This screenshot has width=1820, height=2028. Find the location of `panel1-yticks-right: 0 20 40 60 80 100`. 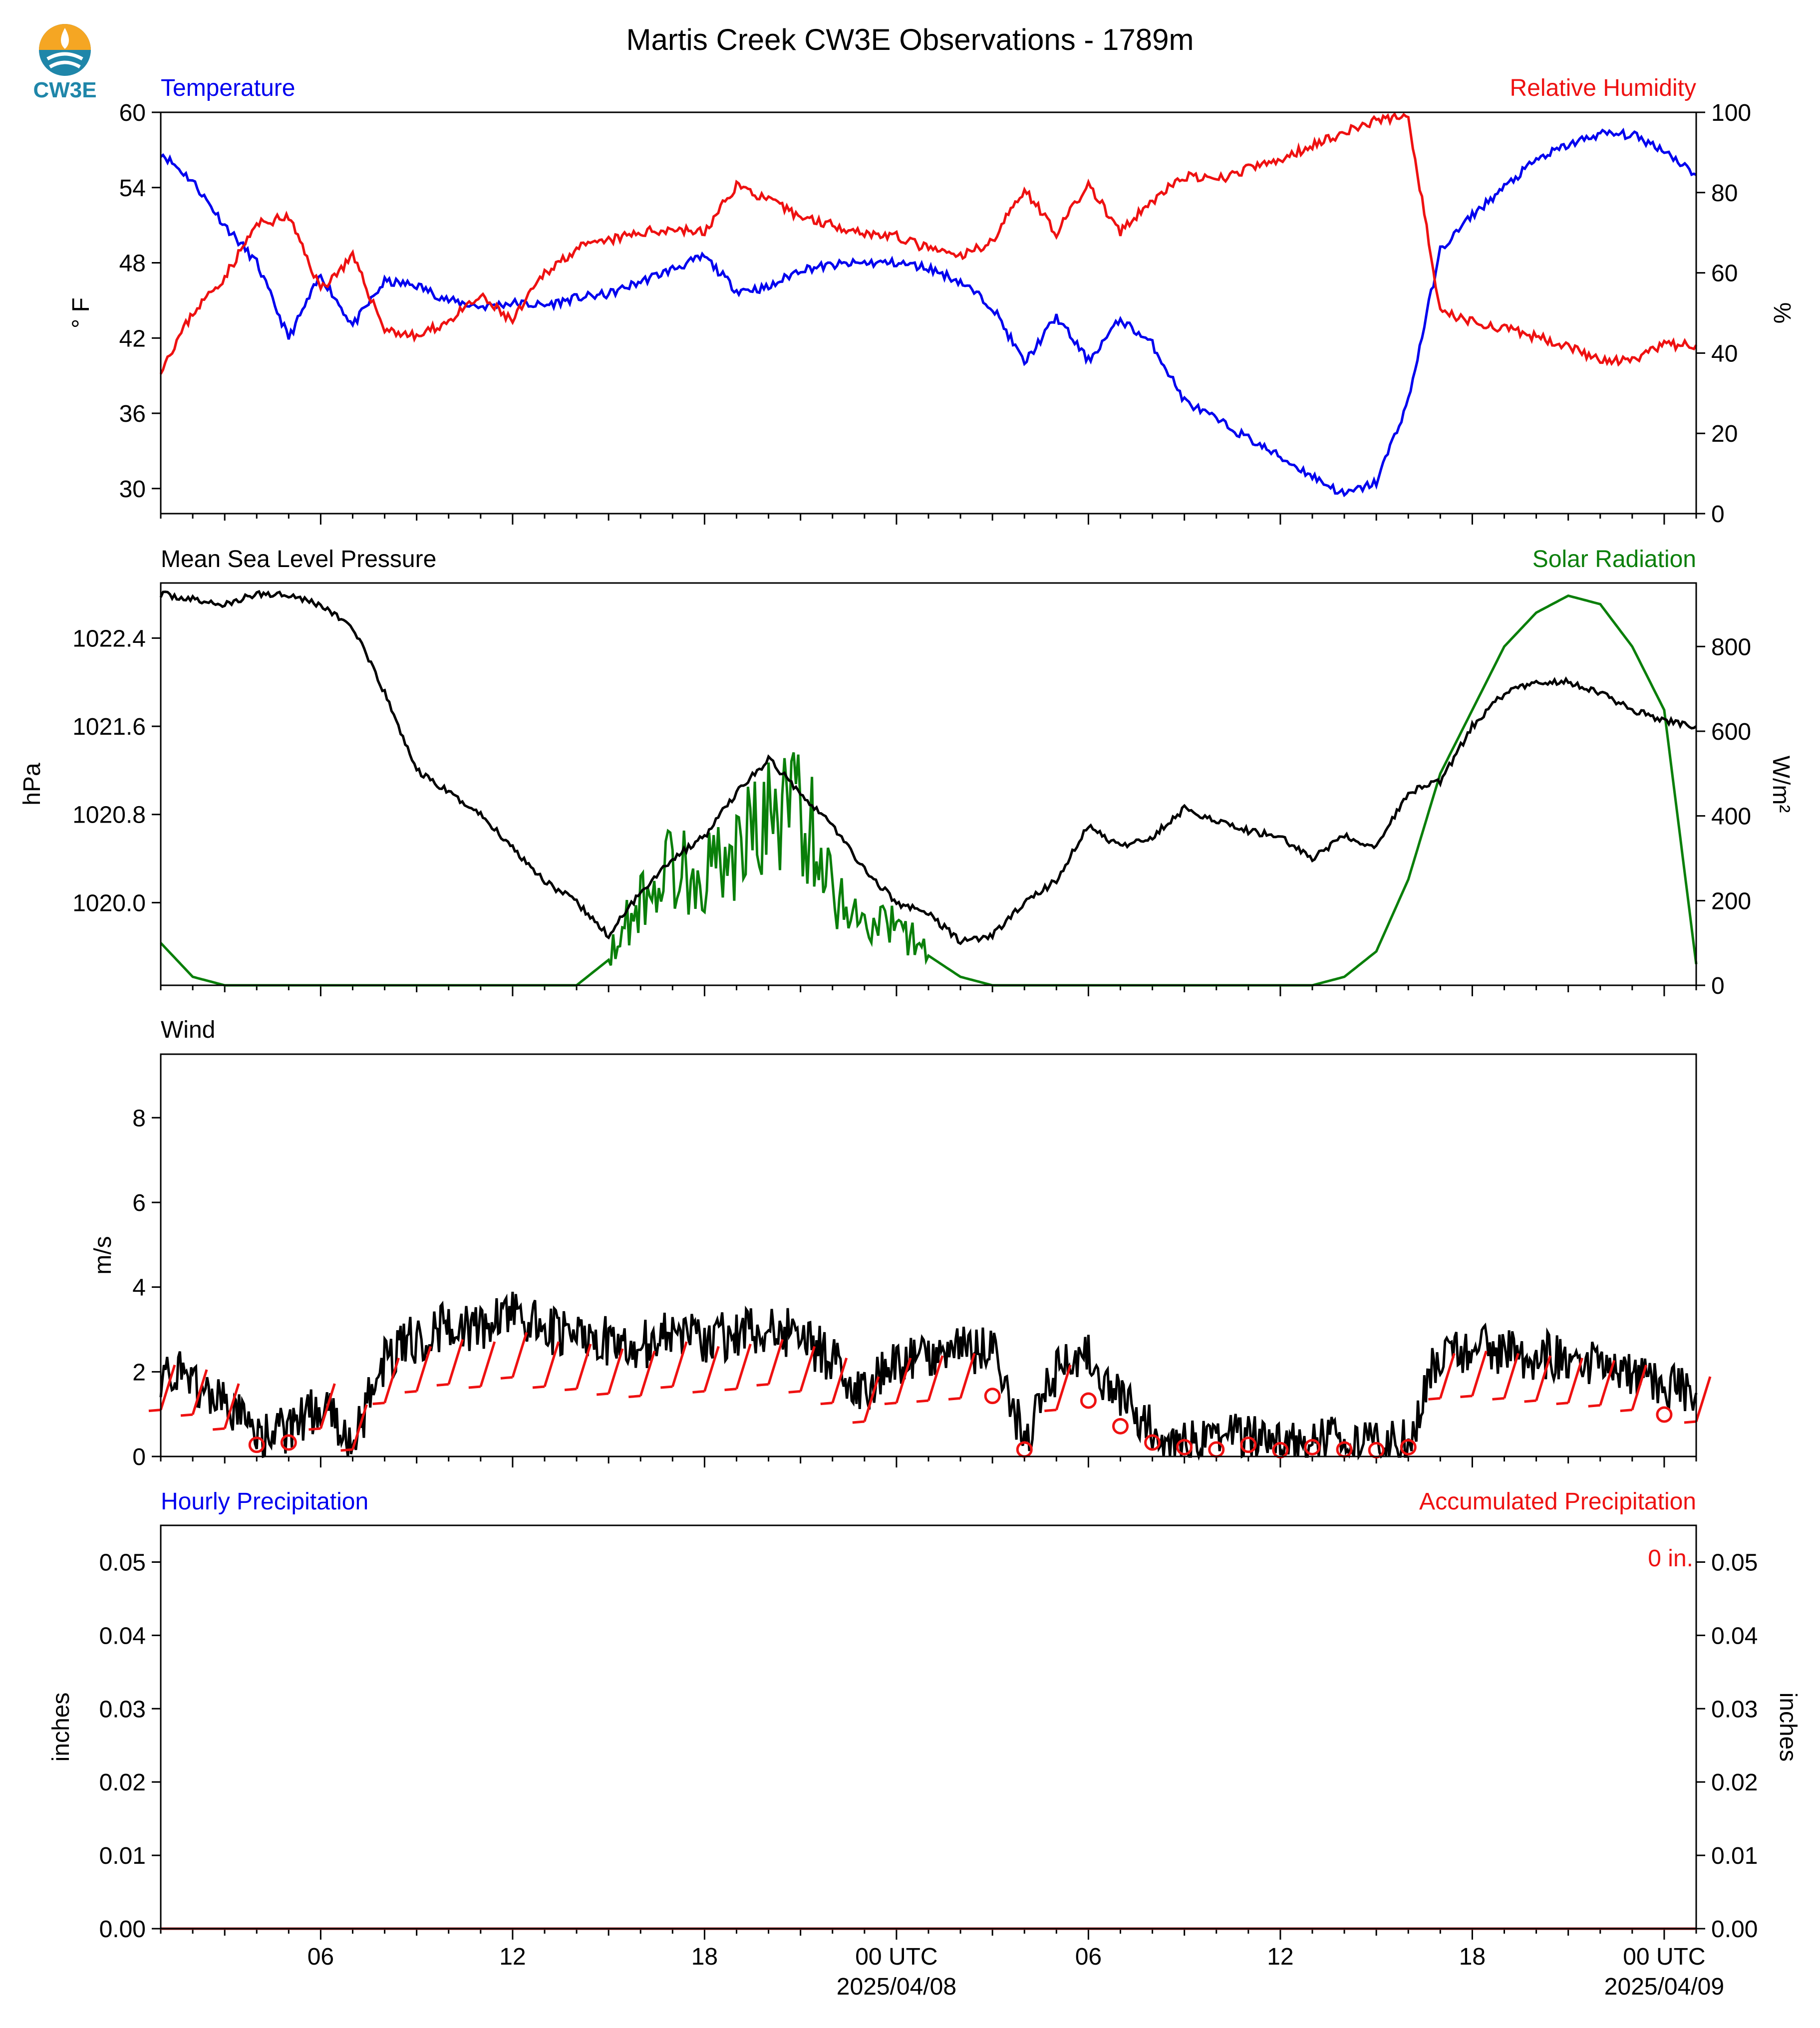

panel1-yticks-right: 0 20 40 60 80 100 is located at coordinates (1723, 314).